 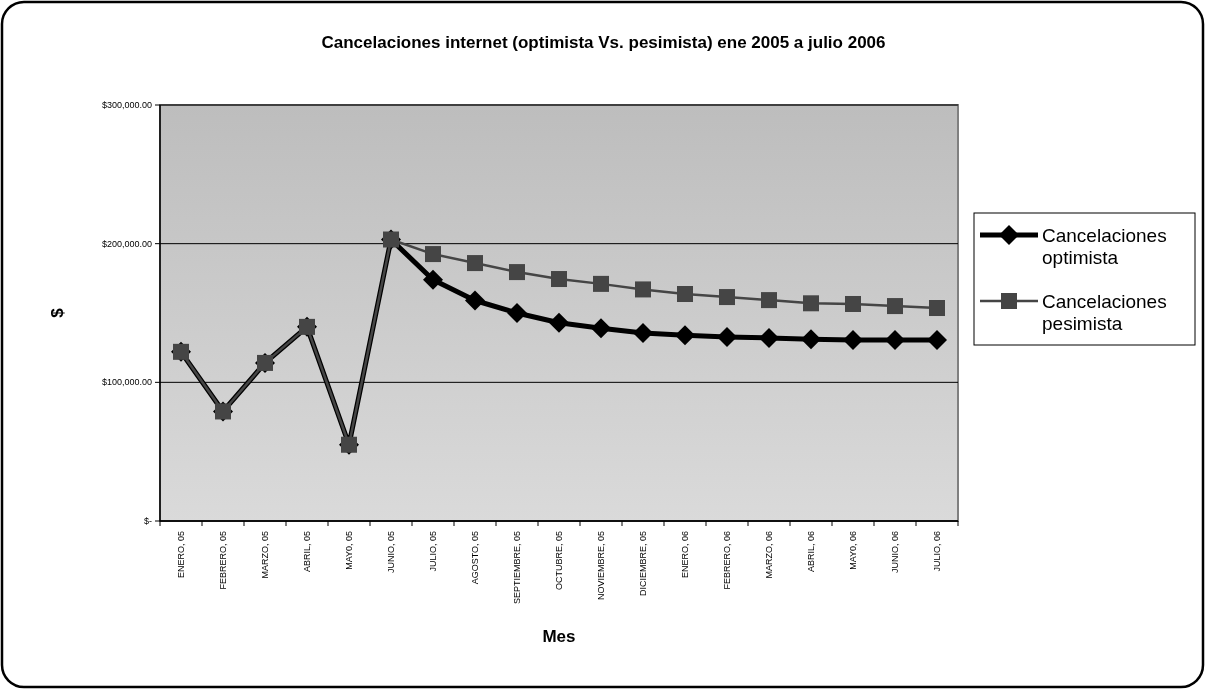 I want to click on x-tick-label: MAY0, 05, so click(x=349, y=550).